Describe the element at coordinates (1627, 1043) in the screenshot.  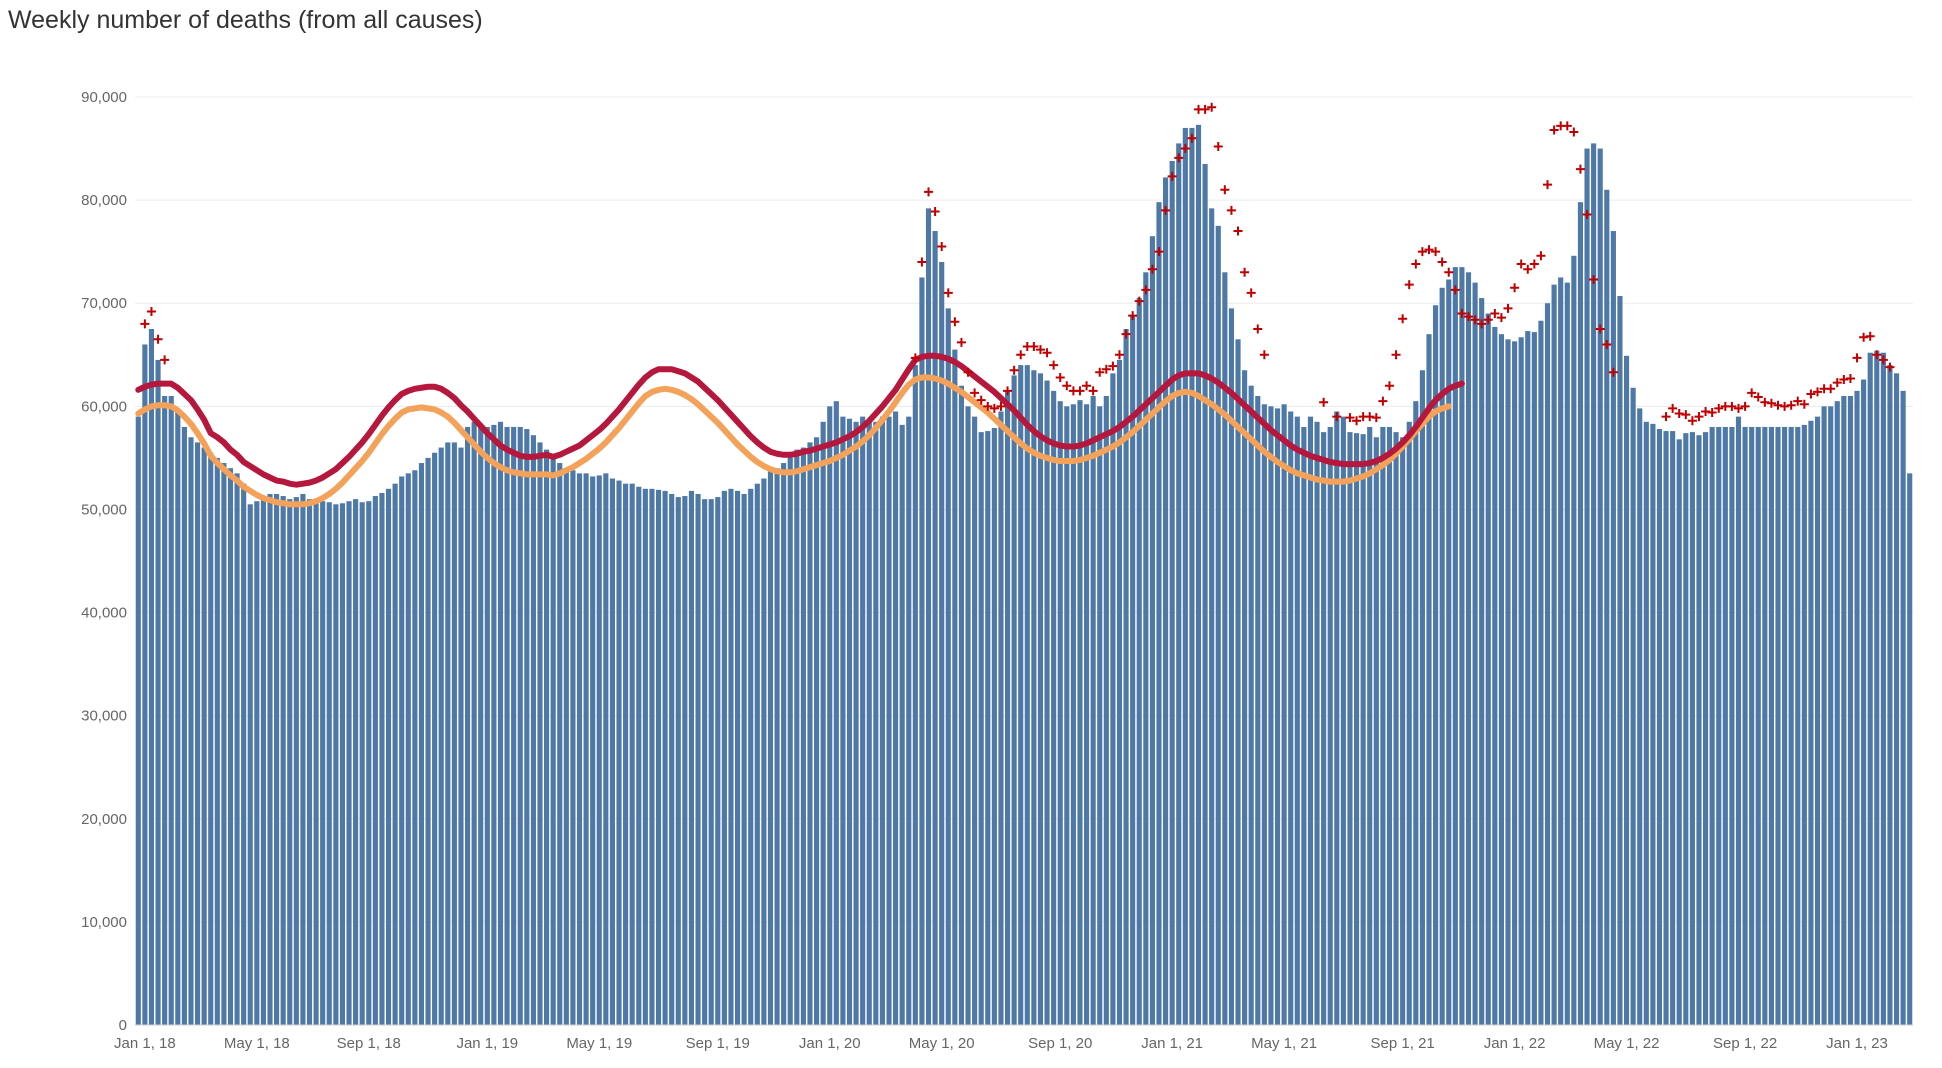
I see `x-tick-label: May 1, 22` at that location.